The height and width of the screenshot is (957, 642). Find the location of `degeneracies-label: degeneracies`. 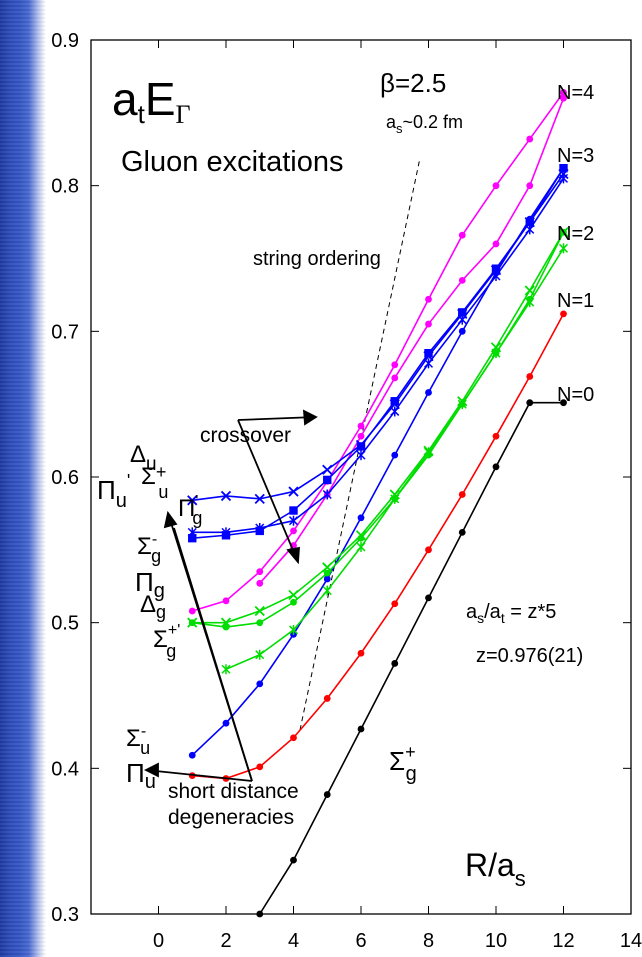

degeneracies-label: degeneracies is located at coordinates (231, 817).